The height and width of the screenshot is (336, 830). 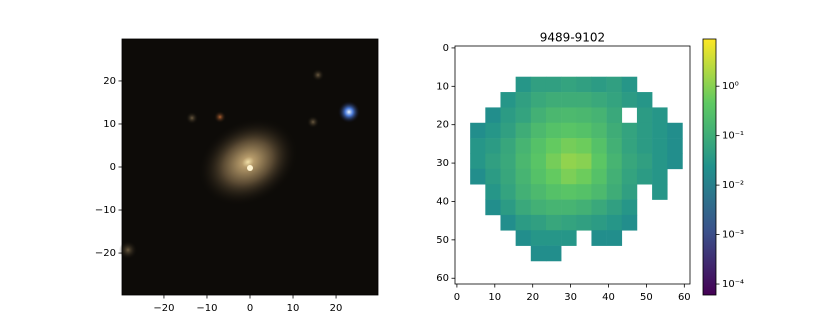 I want to click on x-tick-label: 40, so click(x=608, y=297).